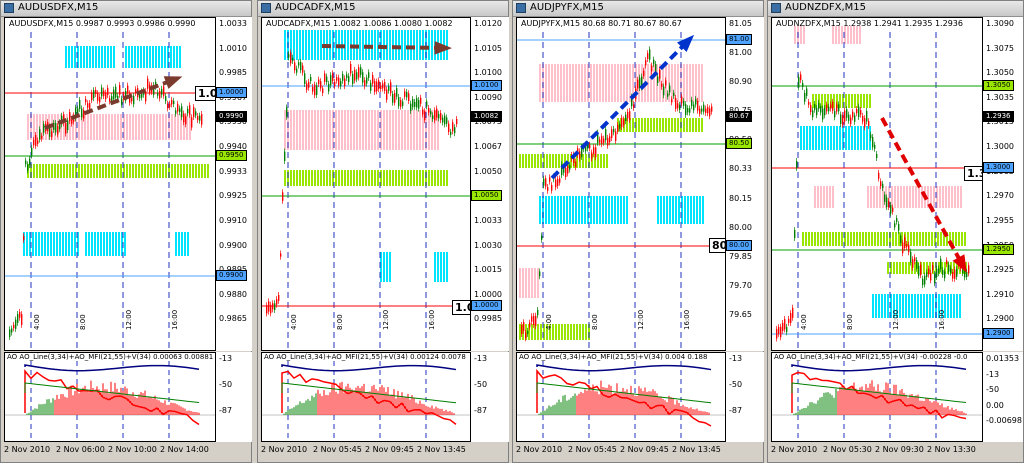 Image resolution: width=1024 pixels, height=463 pixels. What do you see at coordinates (386, 319) in the screenshot?
I see `hour-label: 12:00` at bounding box center [386, 319].